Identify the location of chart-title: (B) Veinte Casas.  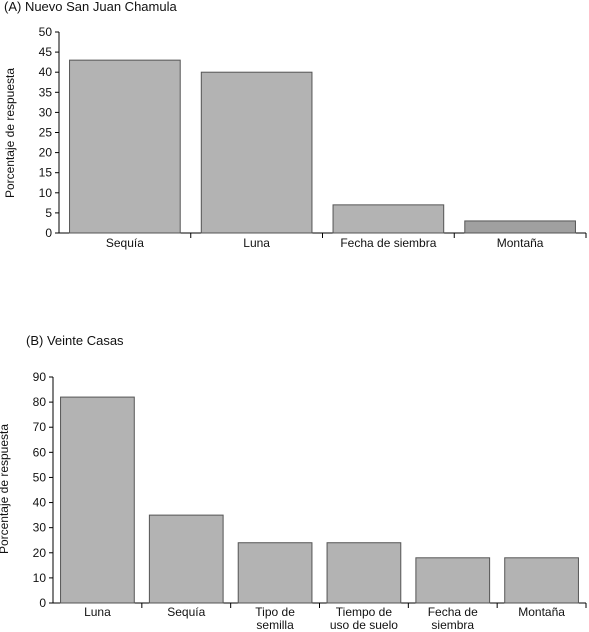
(75, 340).